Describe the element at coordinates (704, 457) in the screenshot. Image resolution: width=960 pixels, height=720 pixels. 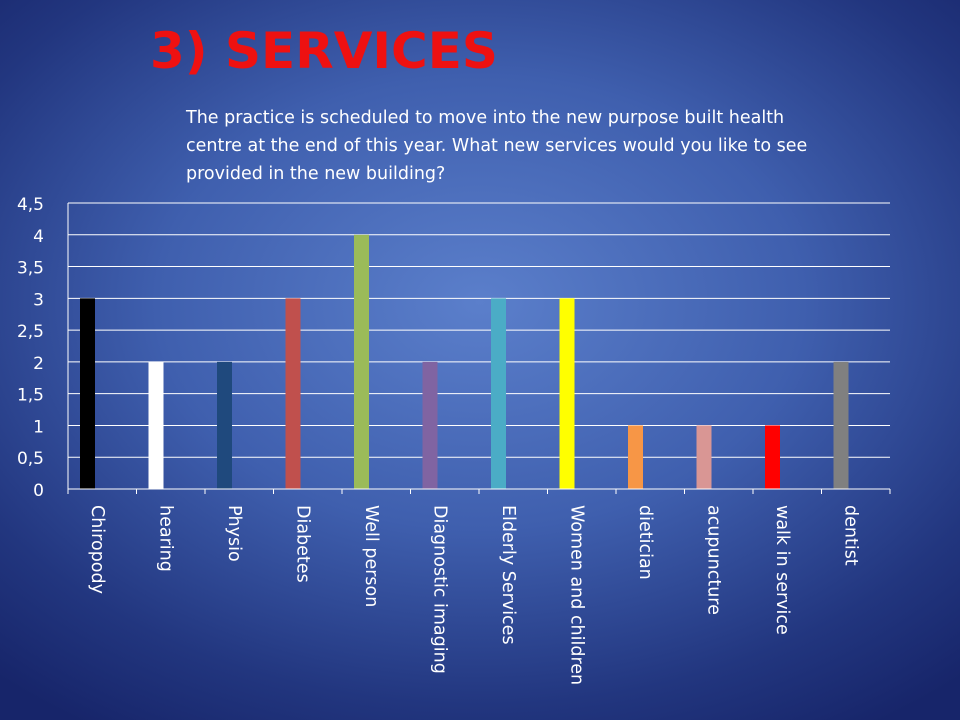
I see `bar-acupuncture` at that location.